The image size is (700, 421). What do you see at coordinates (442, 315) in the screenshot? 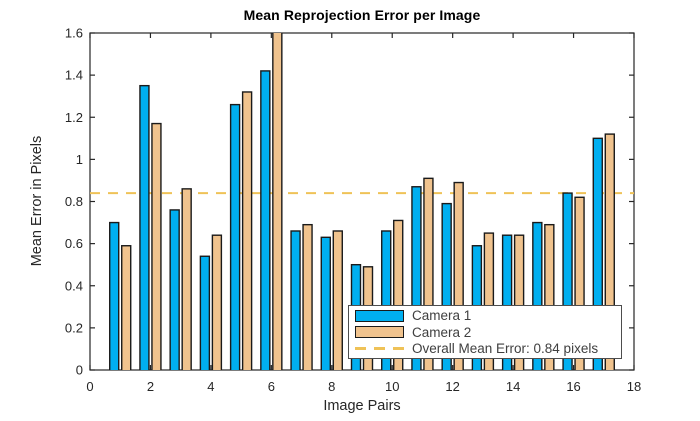
I see `legend-label-camera1: Camera 1` at bounding box center [442, 315].